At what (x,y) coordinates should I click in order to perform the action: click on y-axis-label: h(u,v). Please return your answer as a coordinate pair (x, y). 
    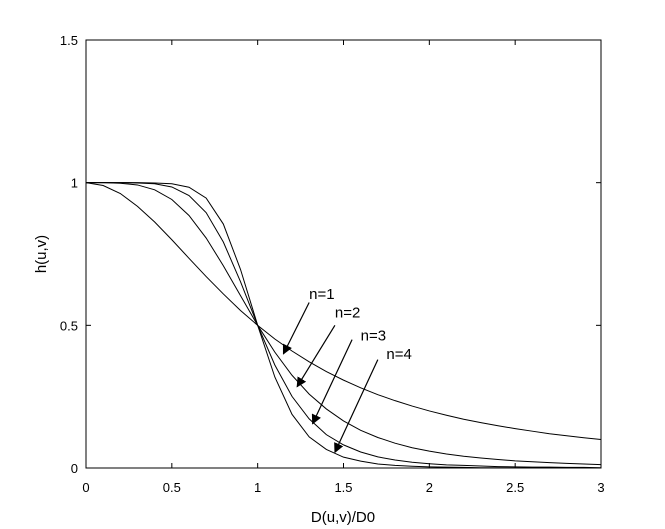
    Looking at the image, I should click on (41, 254).